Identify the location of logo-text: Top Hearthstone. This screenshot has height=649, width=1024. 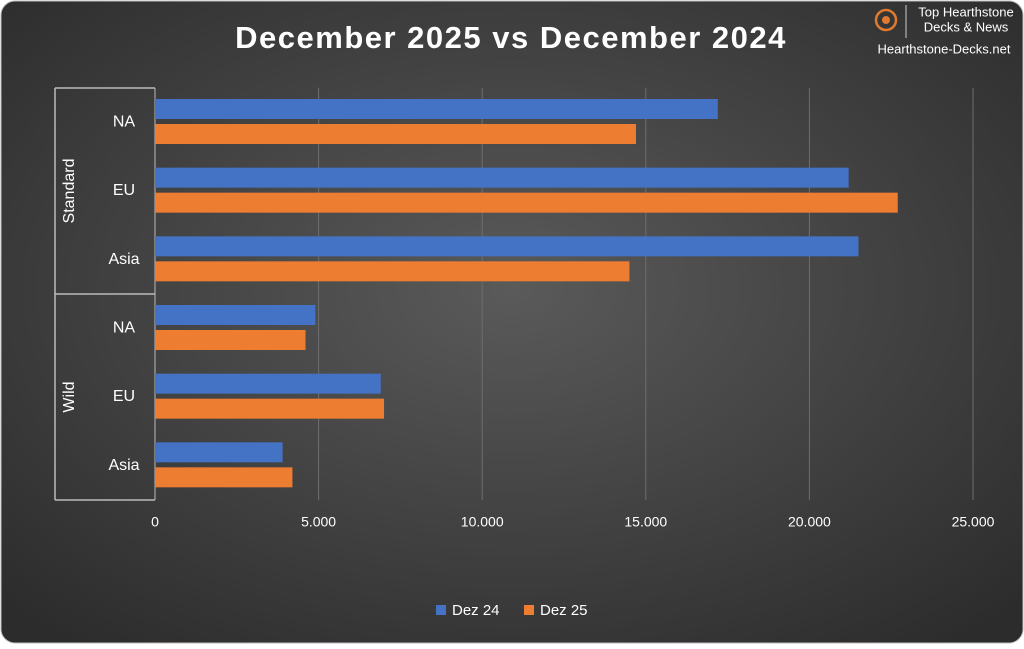
(965, 11).